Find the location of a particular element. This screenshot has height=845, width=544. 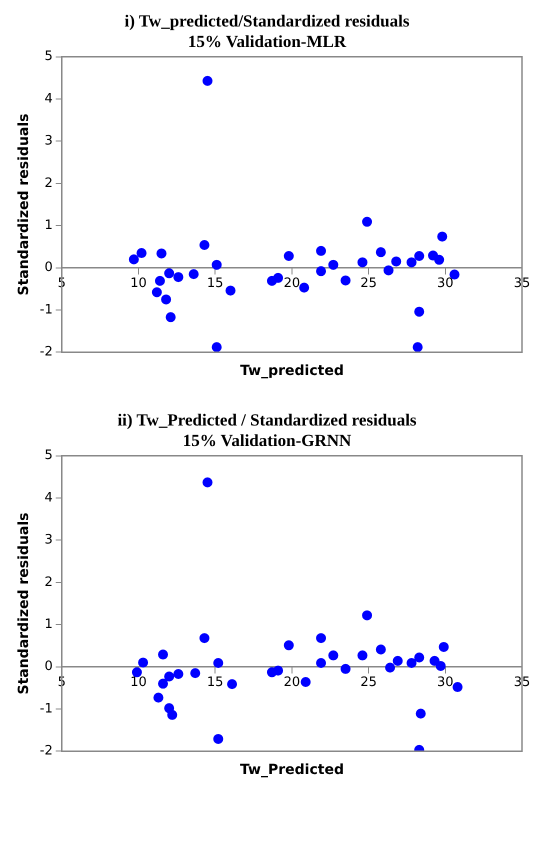

chart-title: ii) Tw_Predicted / Standardized residuals 15% Validation-GRNN is located at coordinates (267, 430).